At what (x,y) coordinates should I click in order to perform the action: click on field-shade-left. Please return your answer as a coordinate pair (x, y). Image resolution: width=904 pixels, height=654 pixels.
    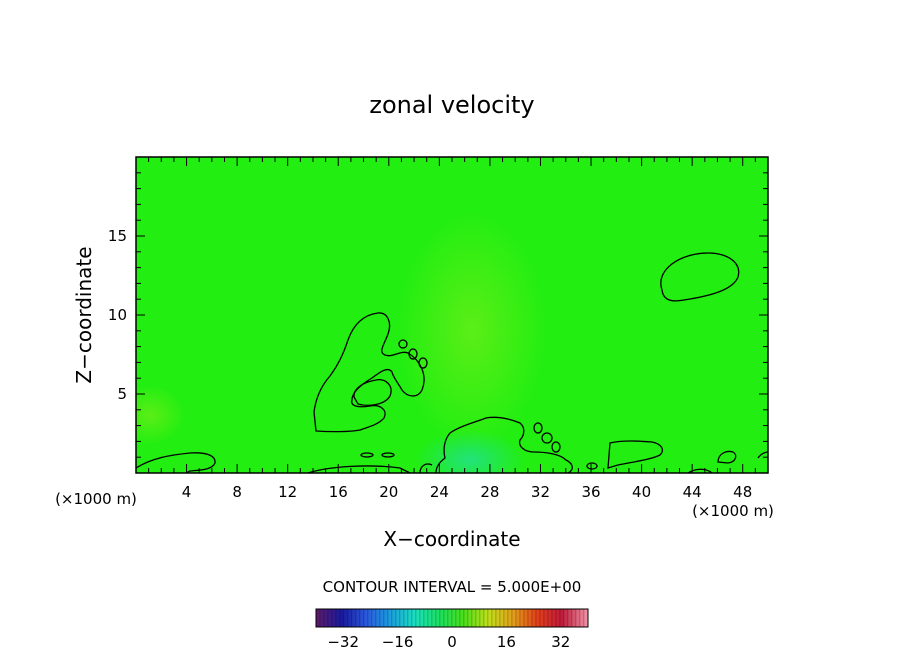
    Looking at the image, I should click on (160, 415).